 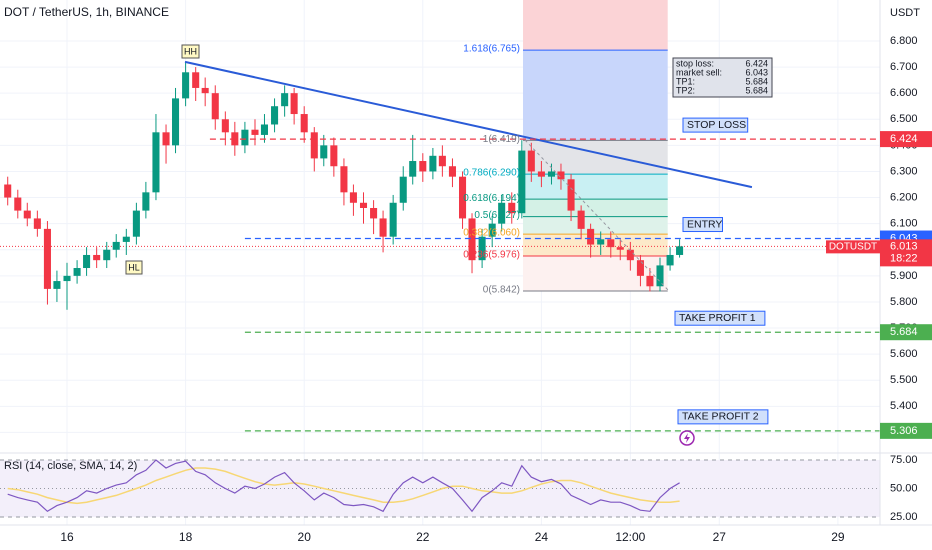 I want to click on axis-last-price: 6.013, so click(x=904, y=246).